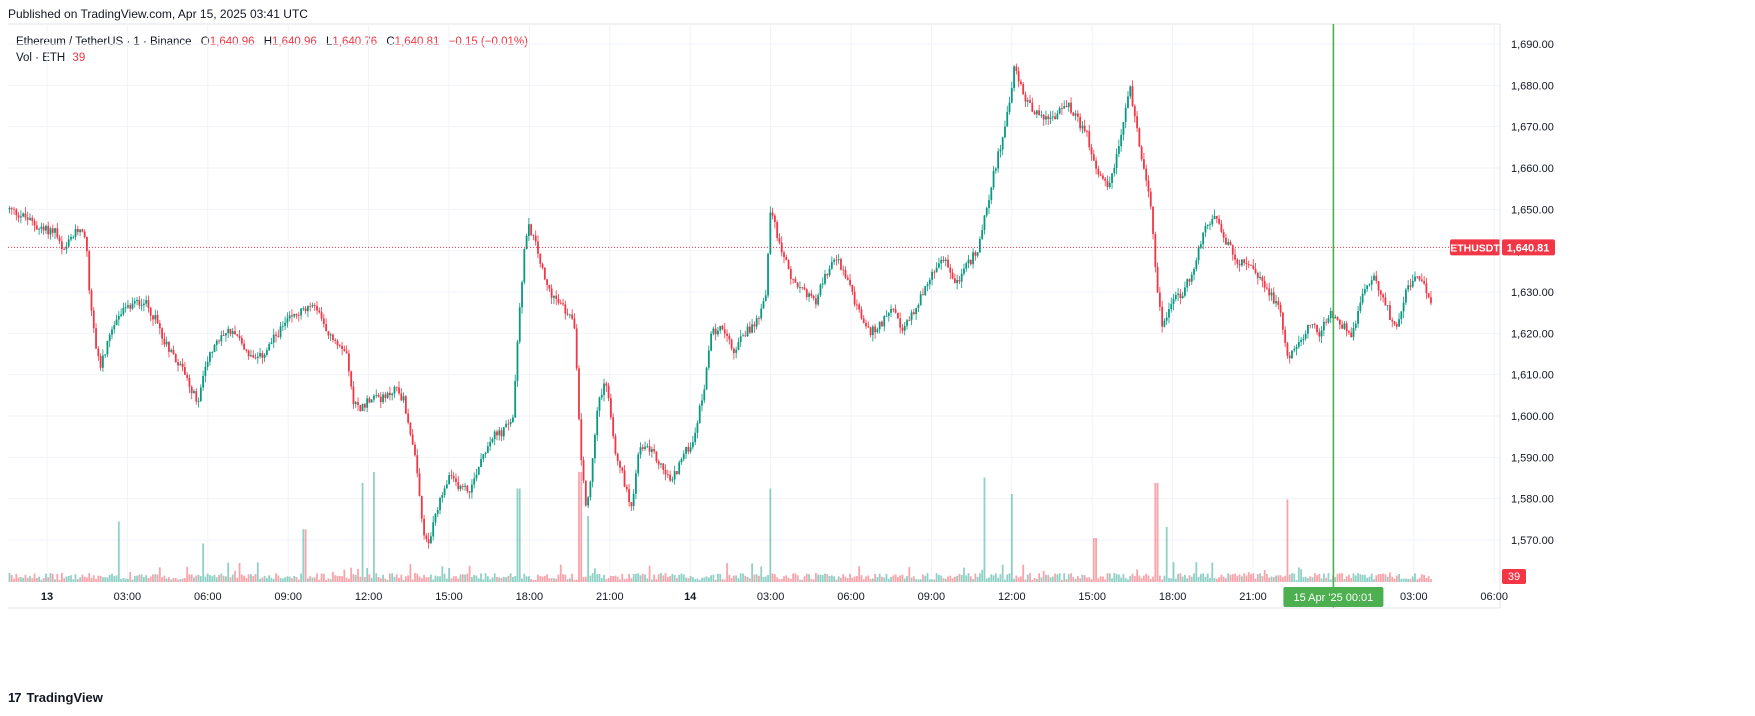 The image size is (1755, 716). What do you see at coordinates (369, 597) in the screenshot?
I see `x-tick-label: 12:00` at bounding box center [369, 597].